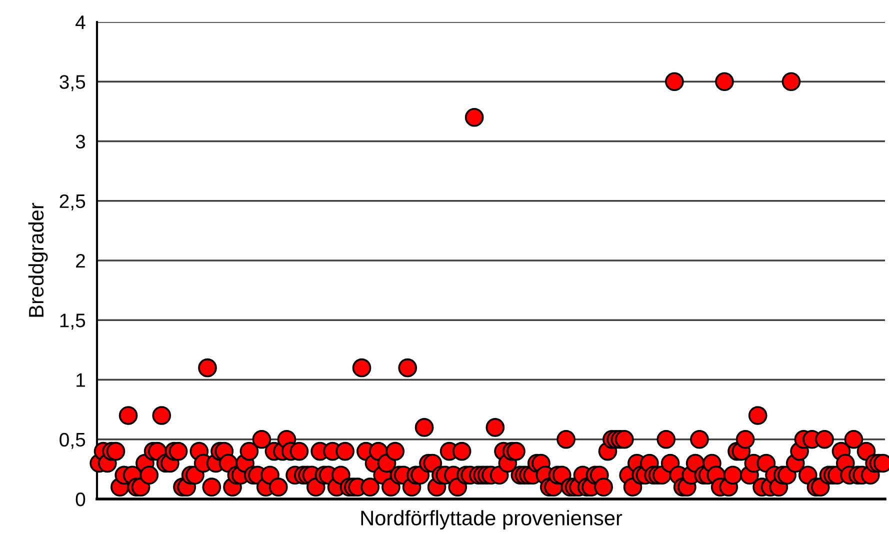 The width and height of the screenshot is (889, 534). Describe the element at coordinates (80, 261) in the screenshot. I see `y-tick-label: 2` at that location.